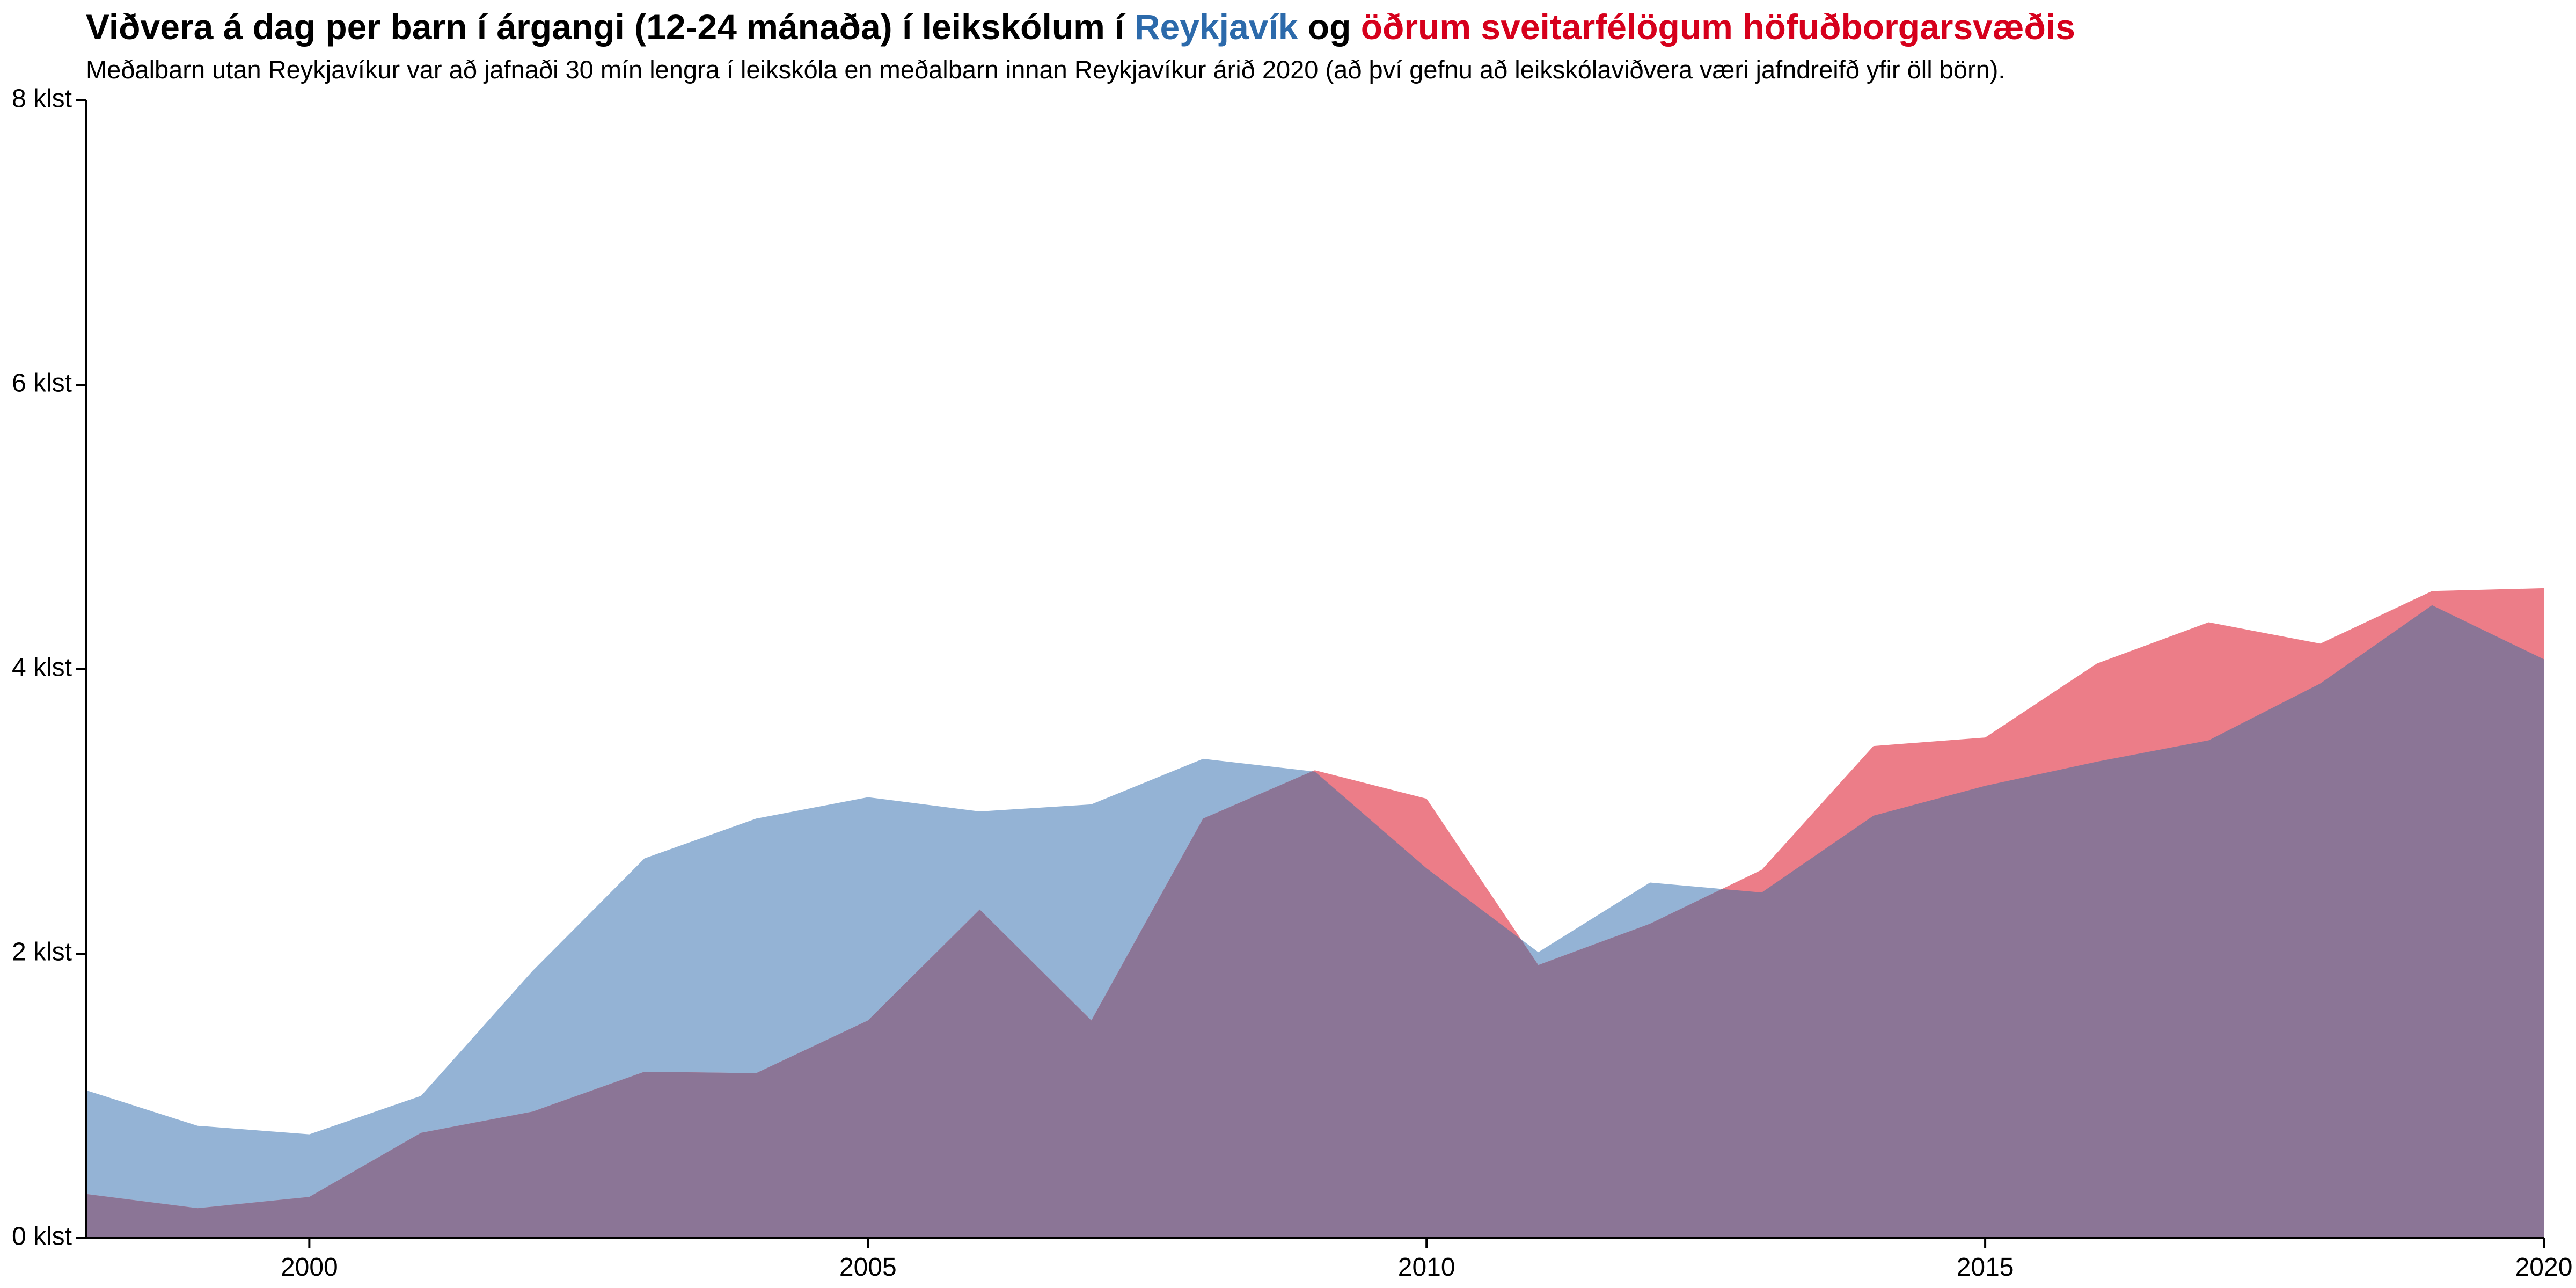  What do you see at coordinates (1329, 27) in the screenshot?
I see `title-connector: og` at bounding box center [1329, 27].